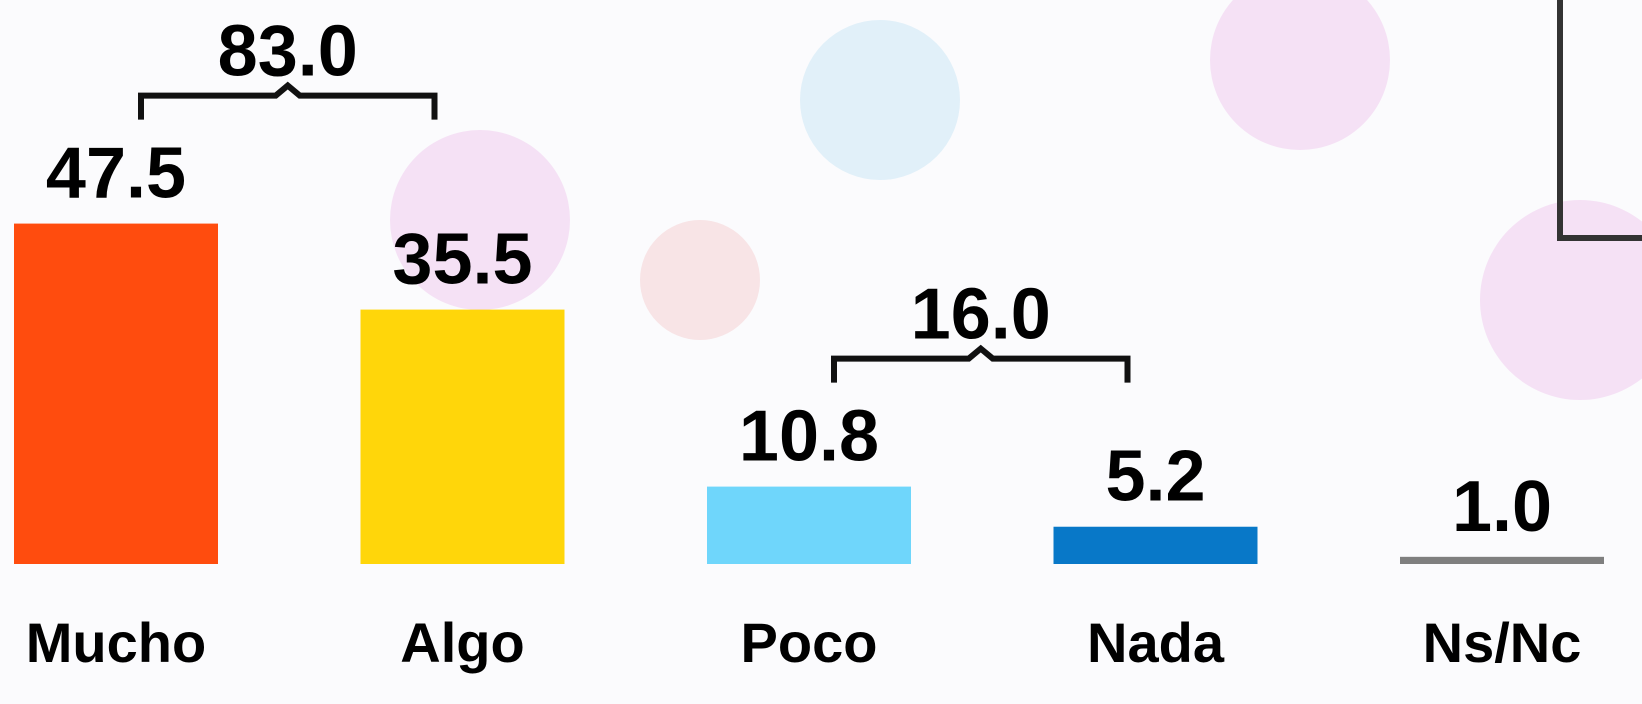  Describe the element at coordinates (1502, 642) in the screenshot. I see `category-label: Ns/Nc` at that location.